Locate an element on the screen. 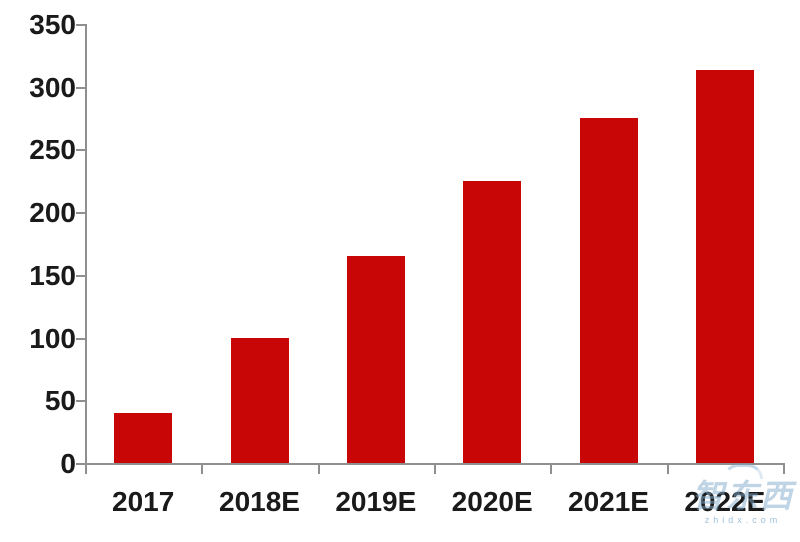 The height and width of the screenshot is (542, 800). y-axis-label: 250 is located at coordinates (52, 150).